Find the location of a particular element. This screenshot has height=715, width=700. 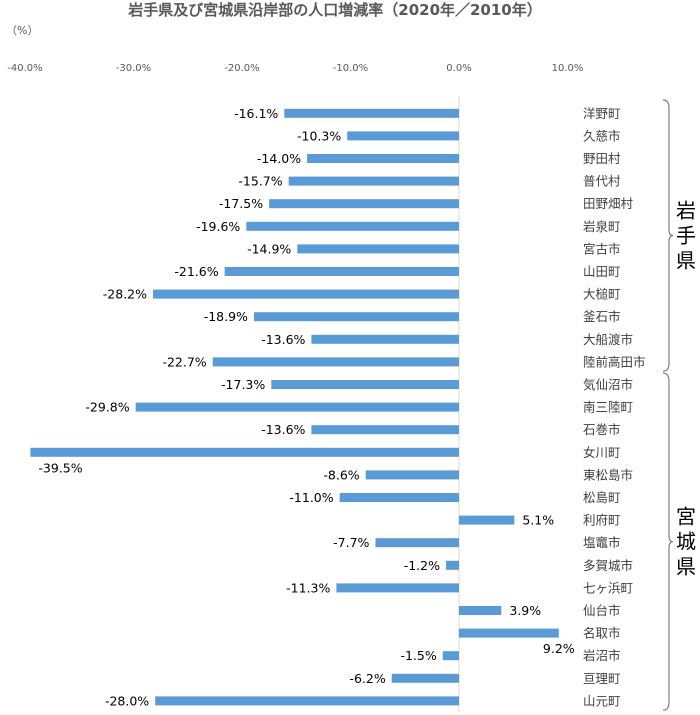

x-tick-label: 0.0% is located at coordinates (458, 68).